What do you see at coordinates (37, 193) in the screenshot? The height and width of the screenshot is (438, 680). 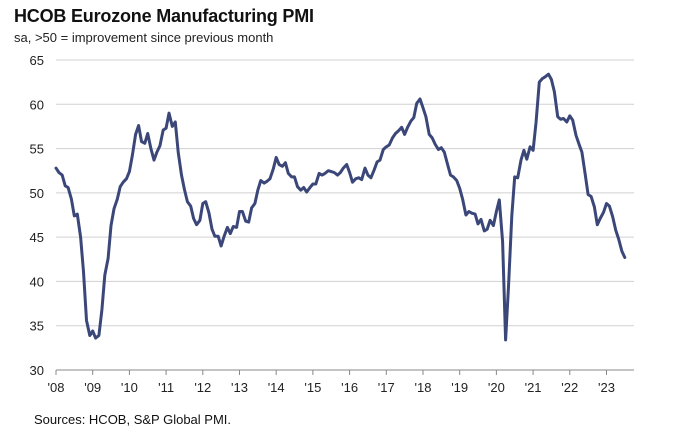 I see `y-tick-label: 50` at bounding box center [37, 193].